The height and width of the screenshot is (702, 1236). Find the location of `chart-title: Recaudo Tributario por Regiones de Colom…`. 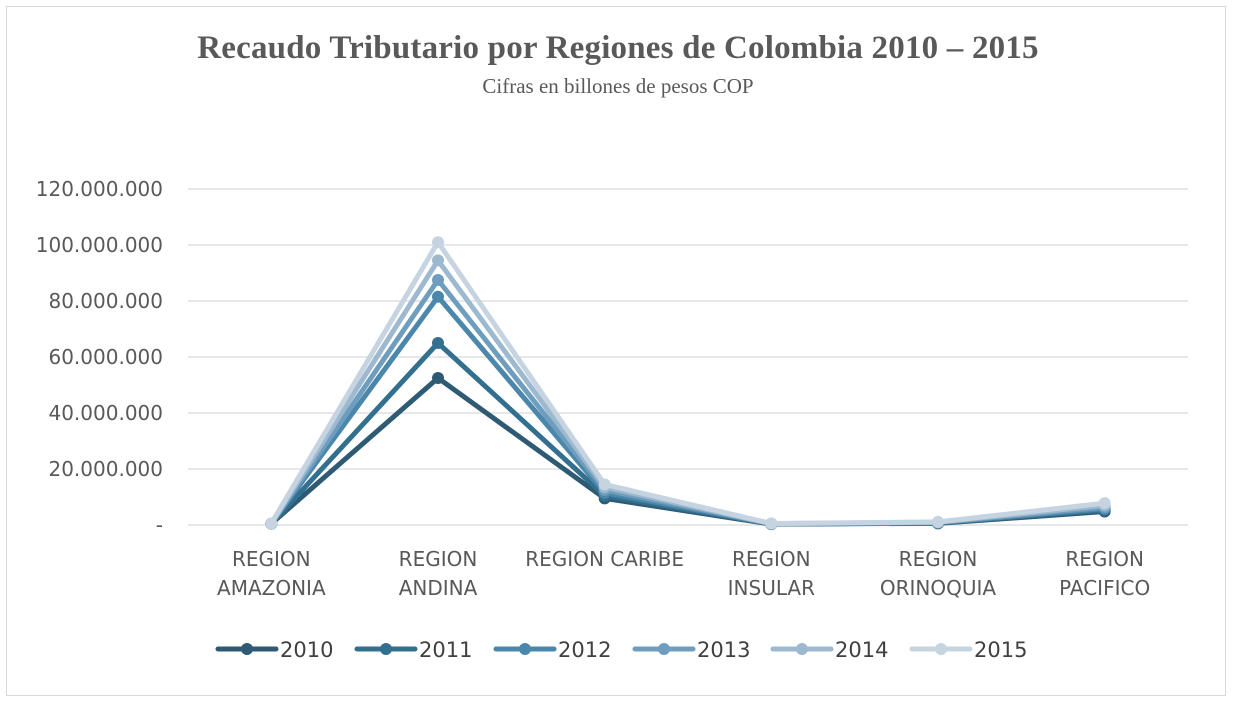

chart-title: Recaudo Tributario por Regiones de Colom… is located at coordinates (618, 48).